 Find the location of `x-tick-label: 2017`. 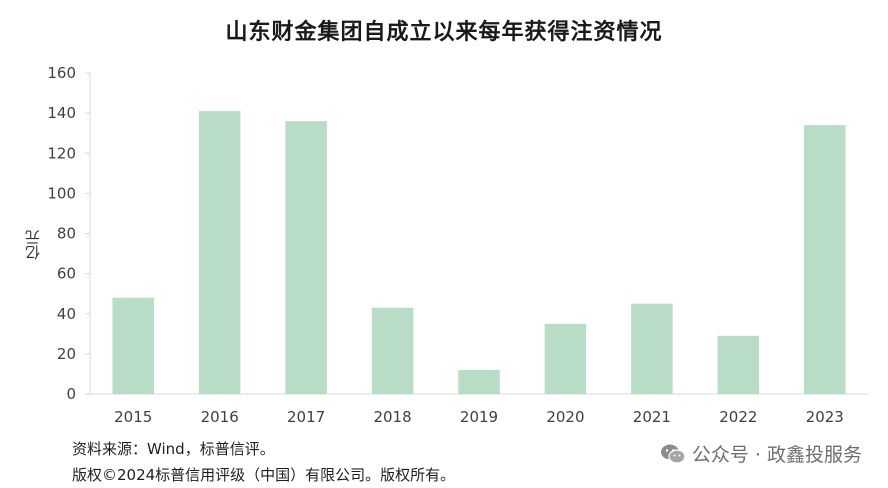

x-tick-label: 2017 is located at coordinates (306, 417).